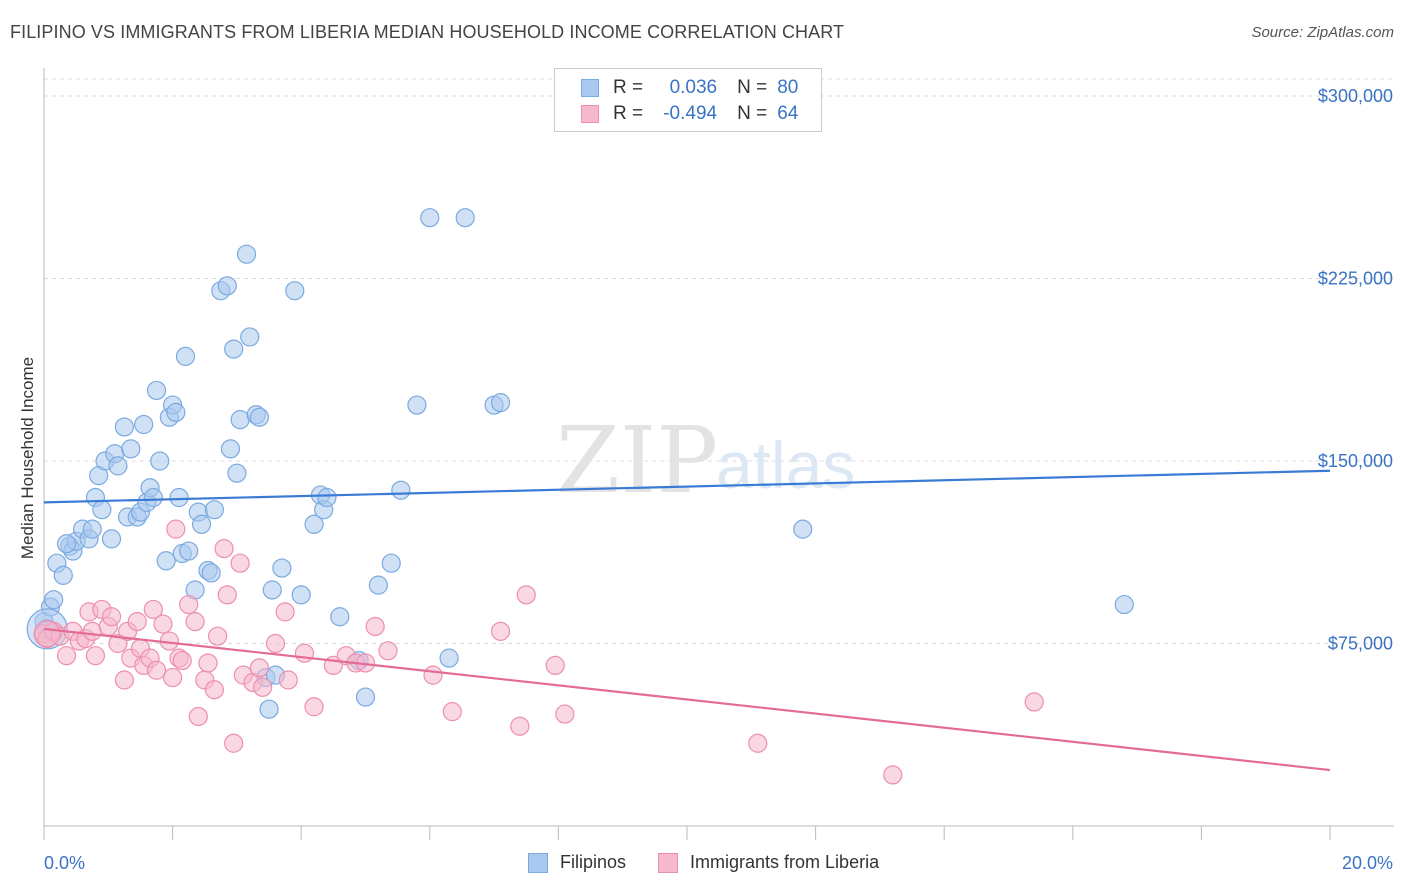  I want to click on legend-r-value: -0.494, so click(690, 113).